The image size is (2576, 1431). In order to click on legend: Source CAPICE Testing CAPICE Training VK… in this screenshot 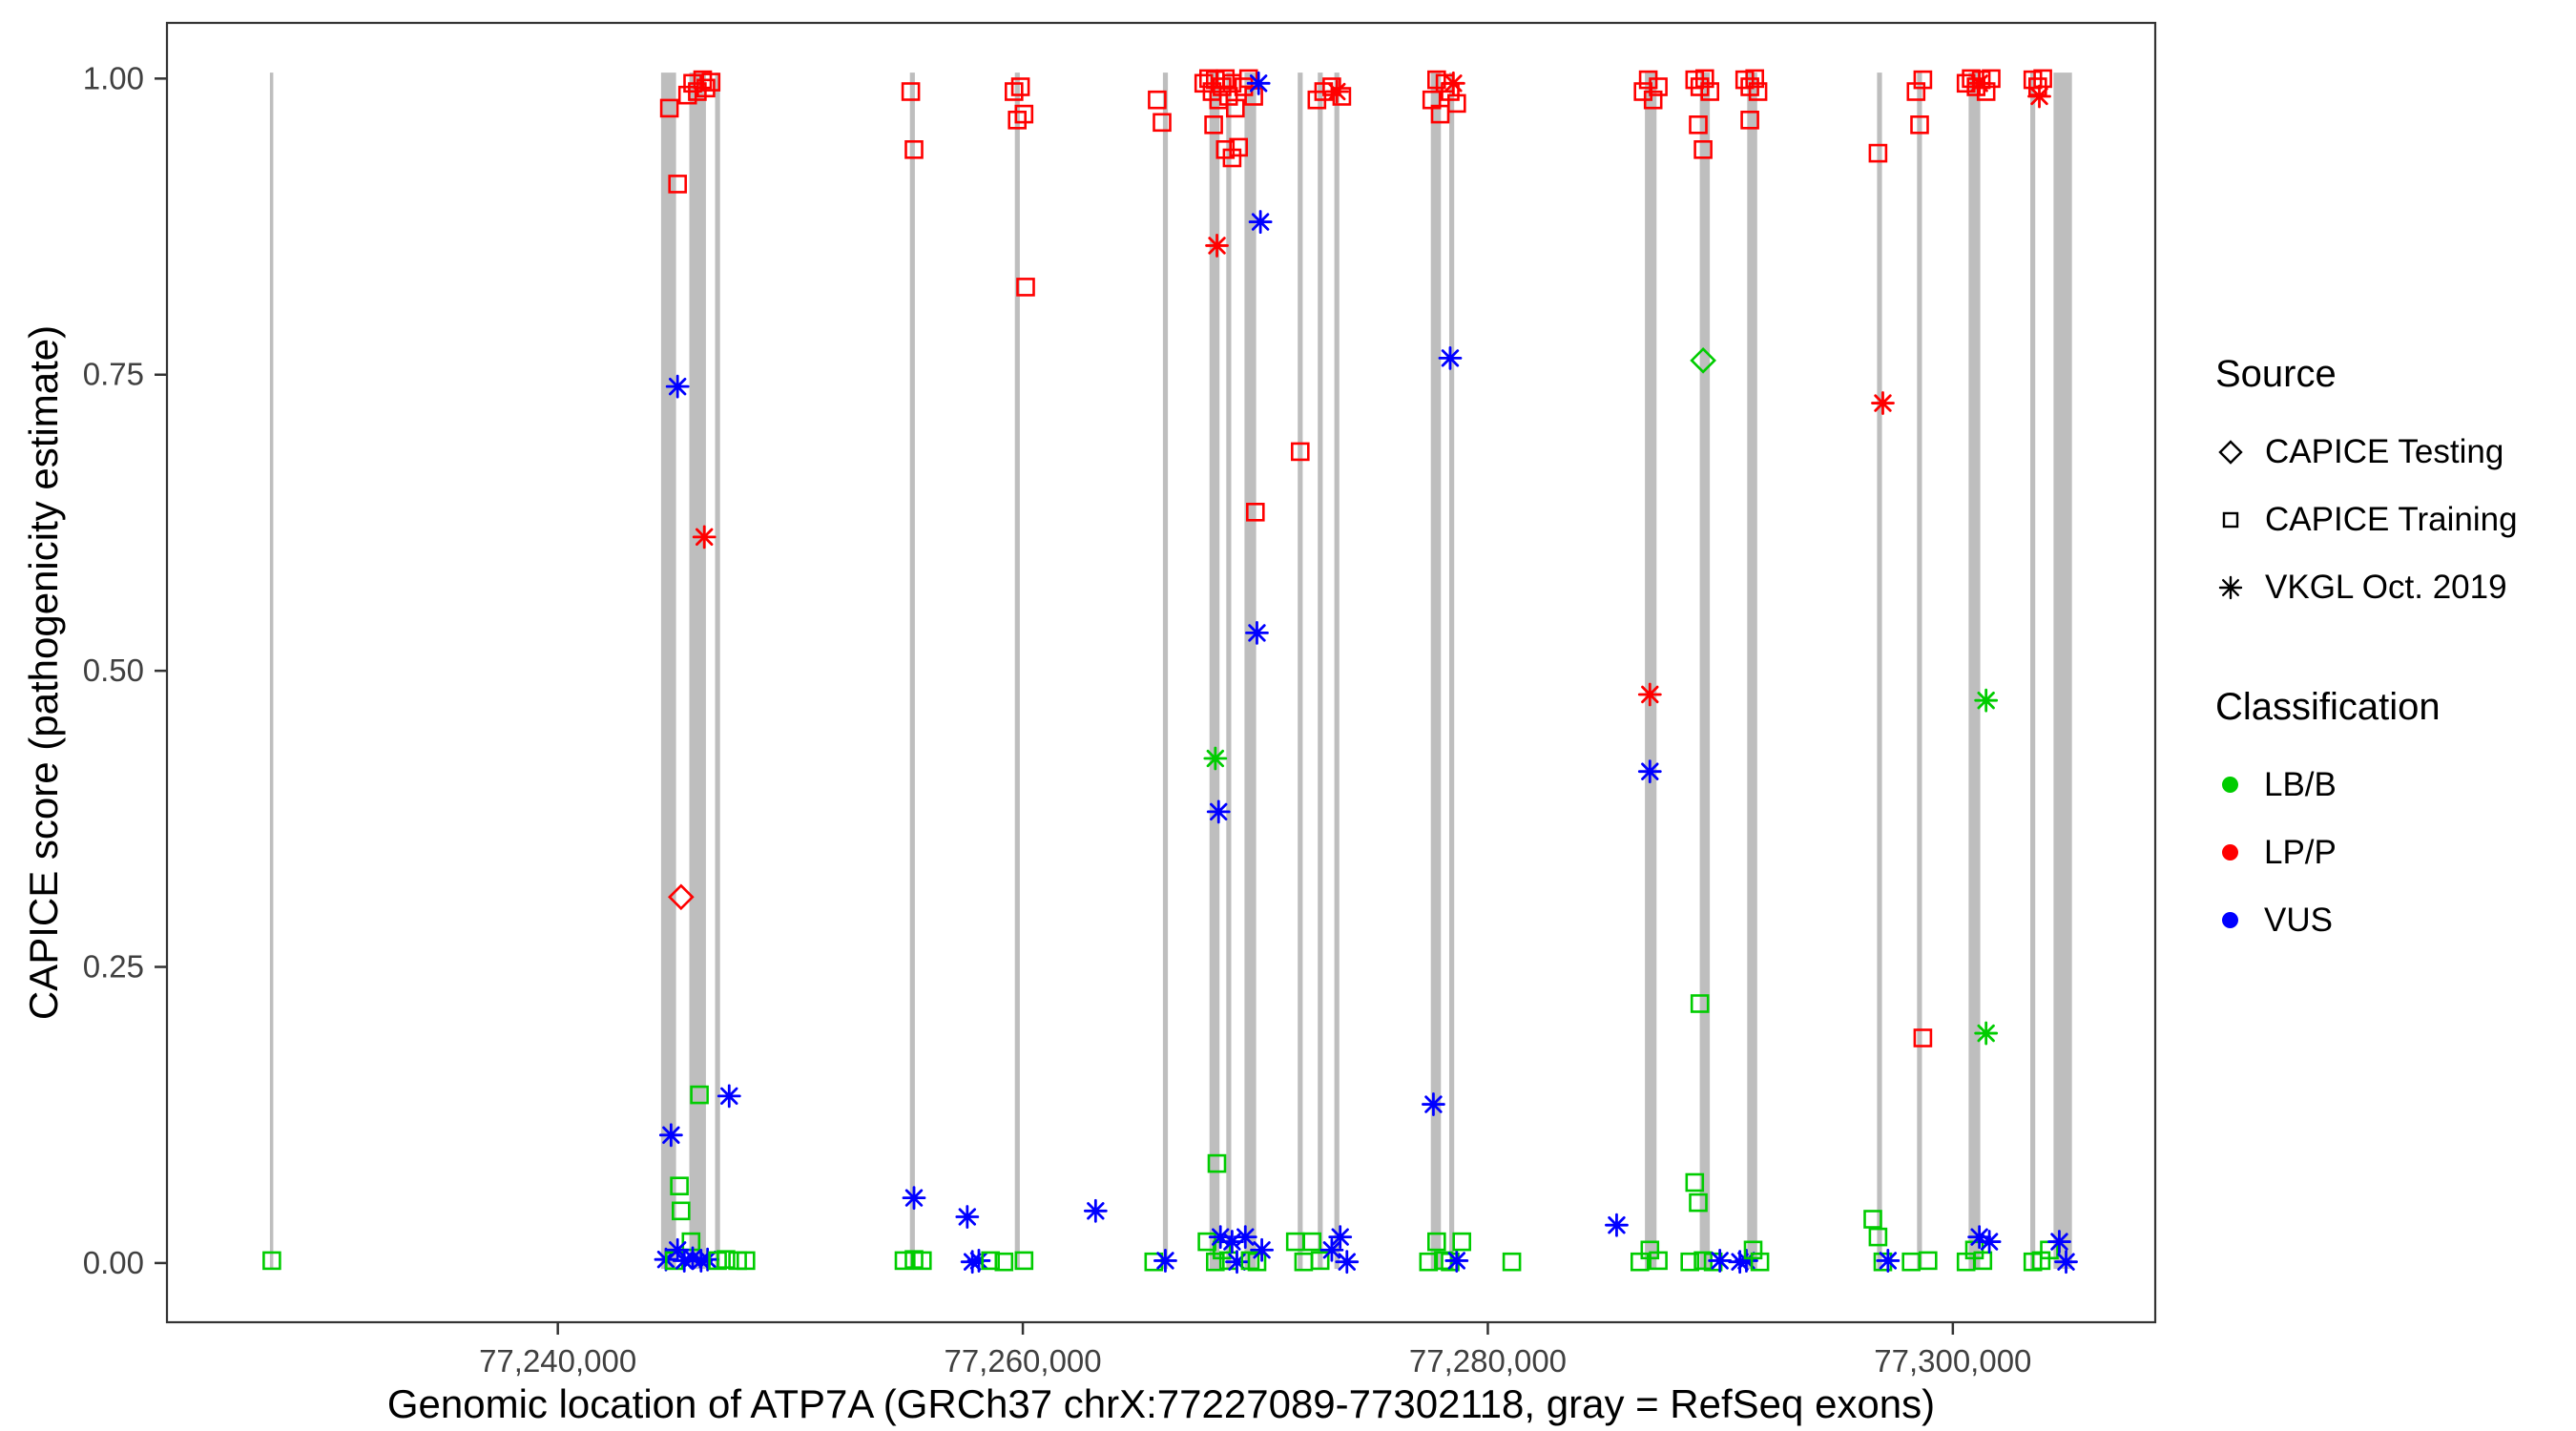, I will do `click(2391, 652)`.